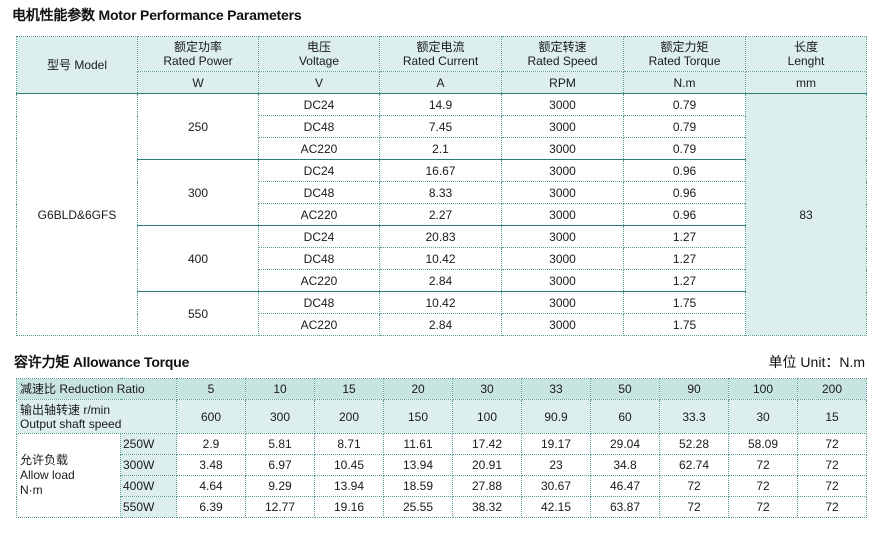 This screenshot has height=533, width=875. What do you see at coordinates (211, 507) in the screenshot?
I see `load-value-cell: 6.39` at bounding box center [211, 507].